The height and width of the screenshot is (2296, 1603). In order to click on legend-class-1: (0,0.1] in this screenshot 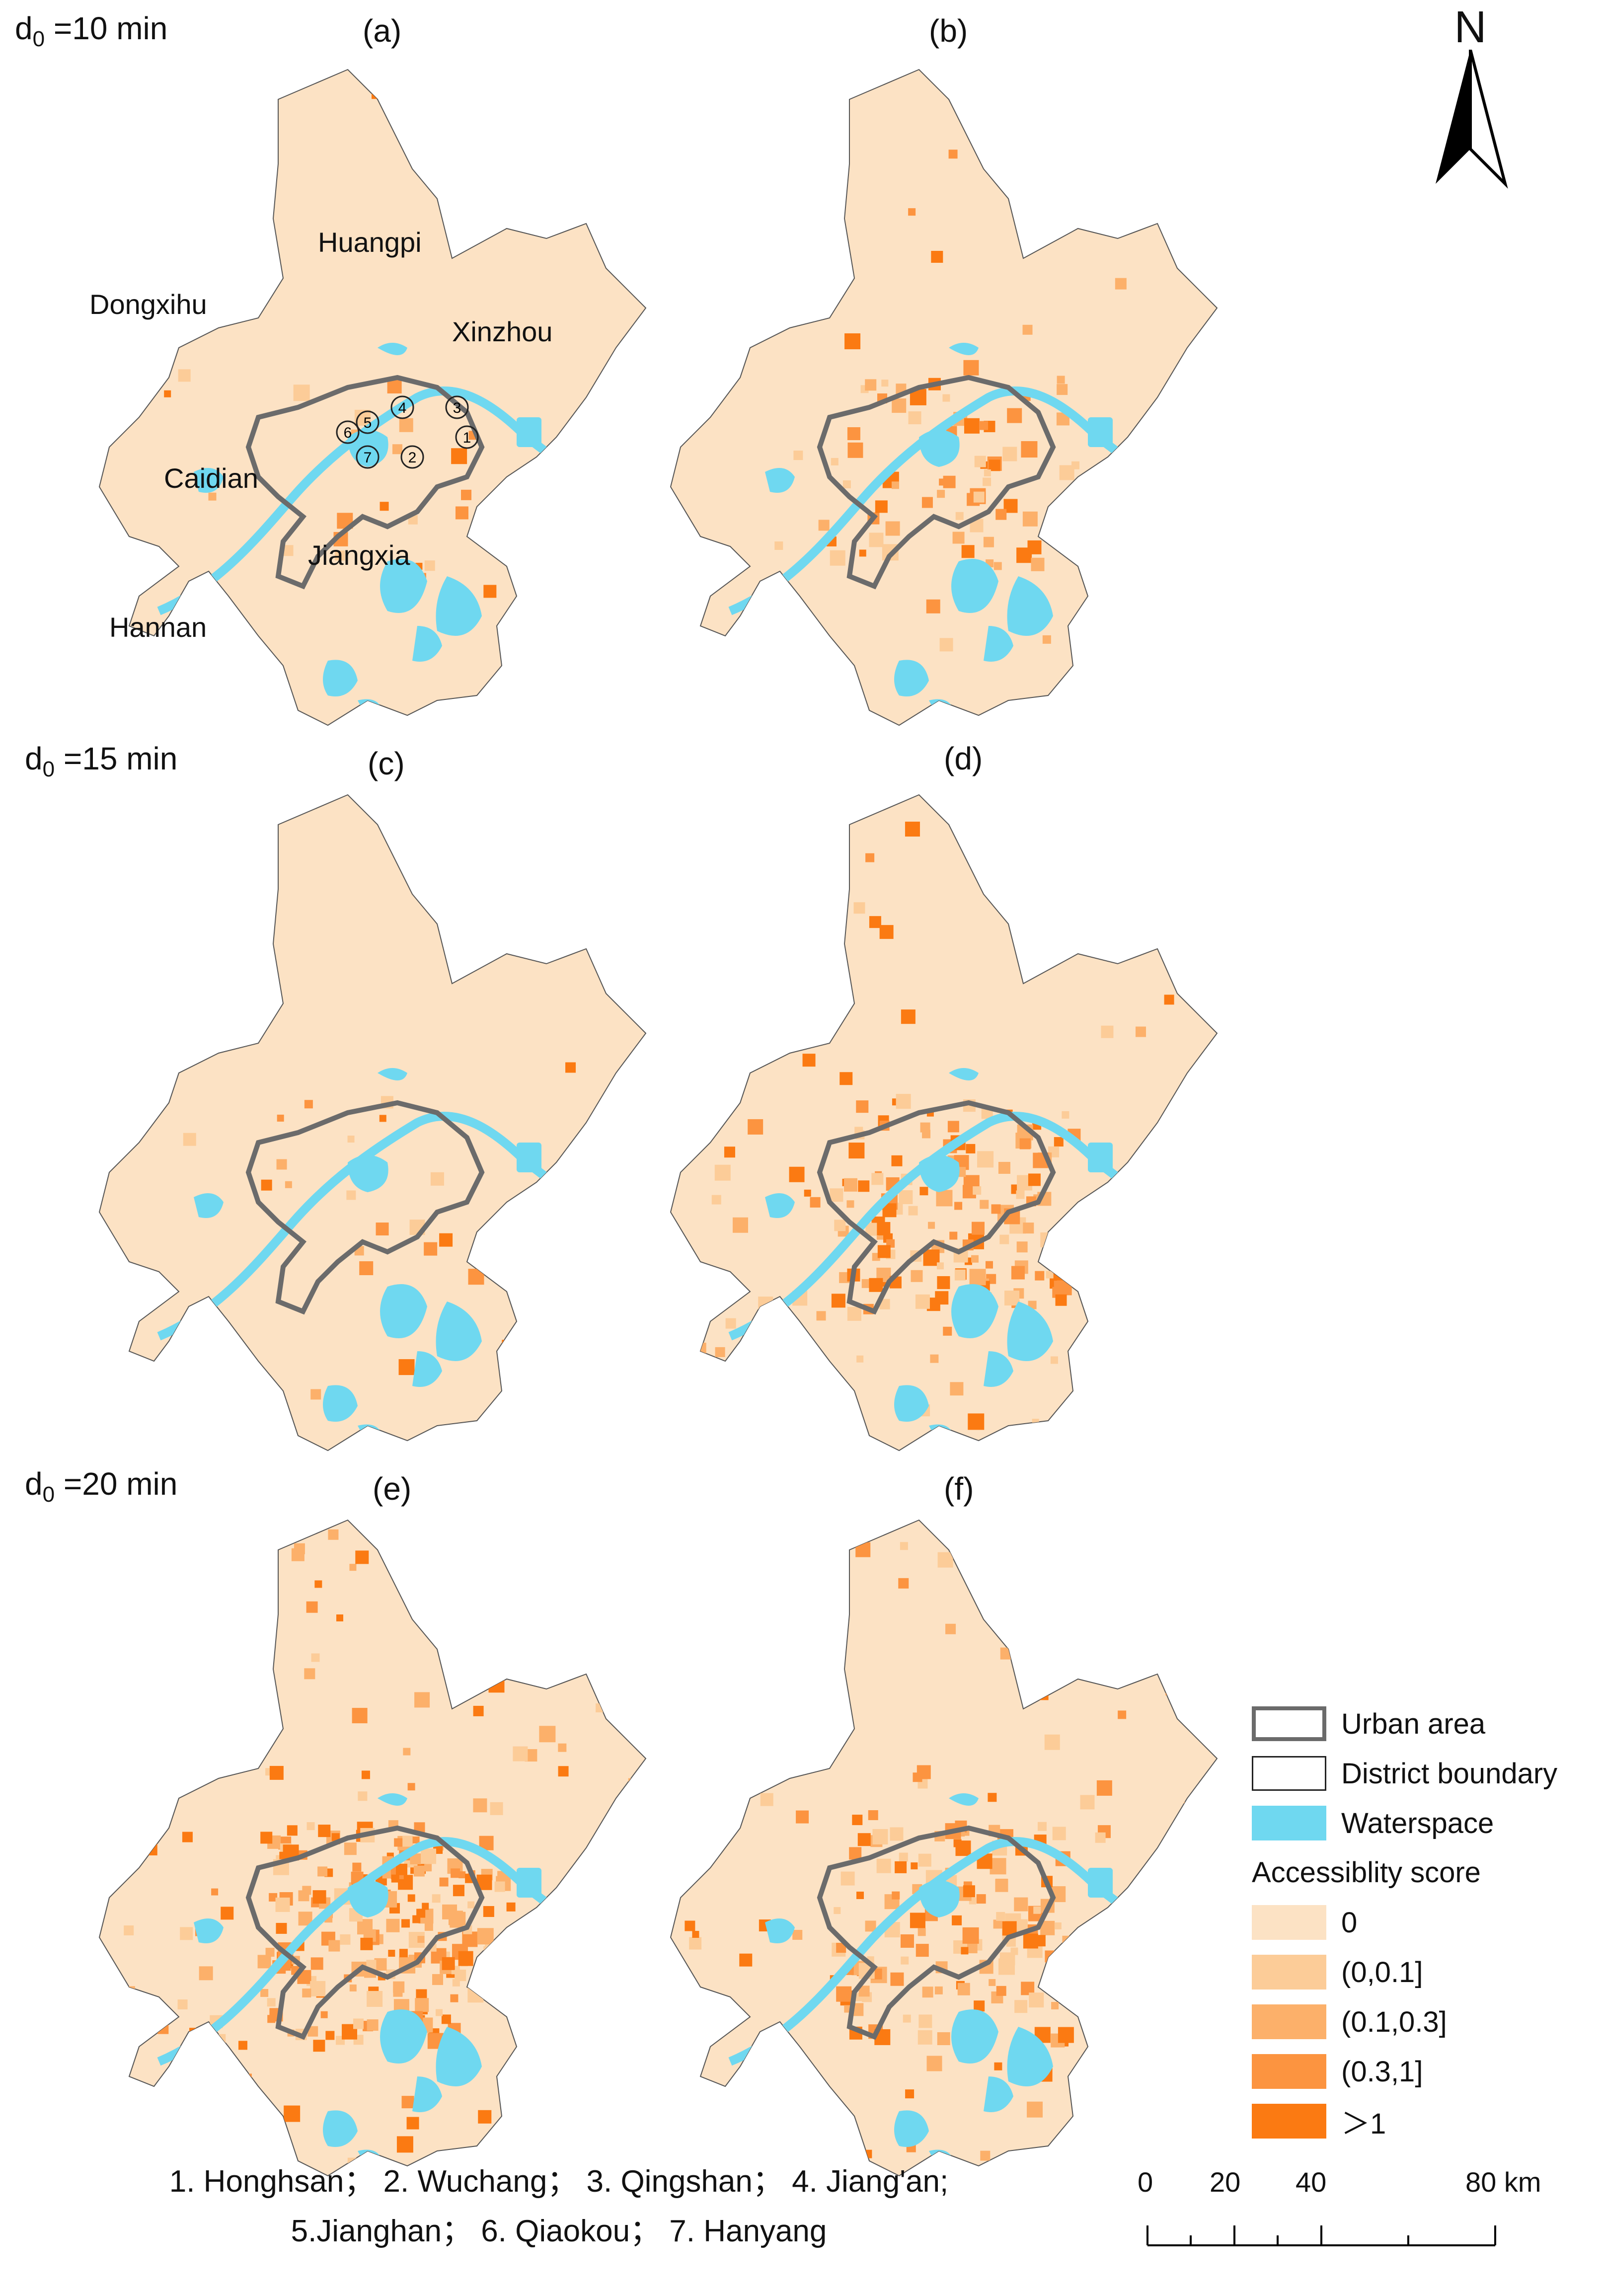, I will do `click(1421, 1972)`.